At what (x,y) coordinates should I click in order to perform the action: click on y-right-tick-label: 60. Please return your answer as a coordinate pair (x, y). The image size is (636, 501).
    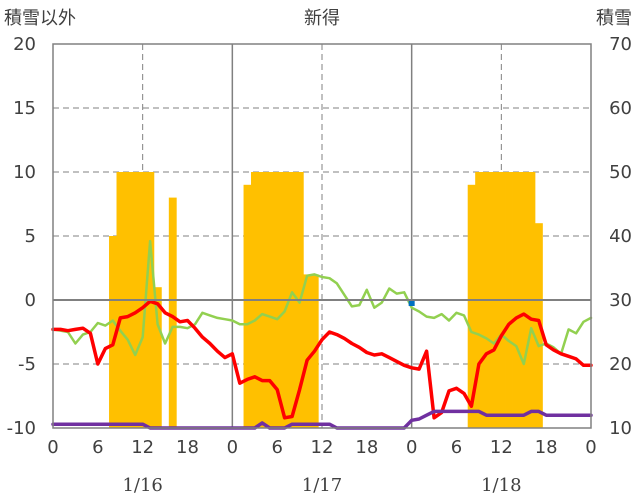
    Looking at the image, I should click on (620, 108).